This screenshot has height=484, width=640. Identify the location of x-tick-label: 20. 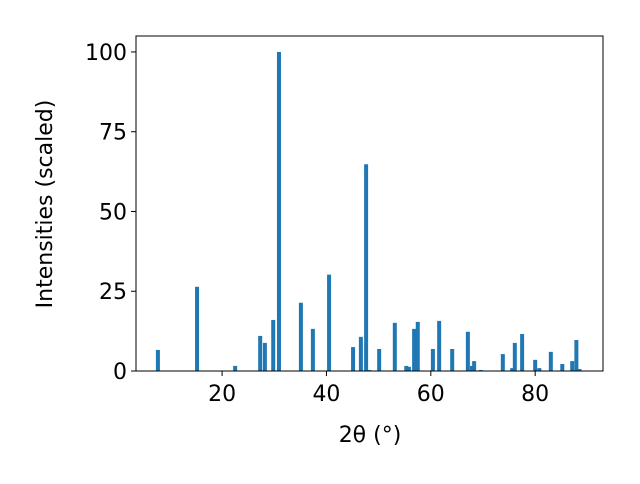
(222, 394).